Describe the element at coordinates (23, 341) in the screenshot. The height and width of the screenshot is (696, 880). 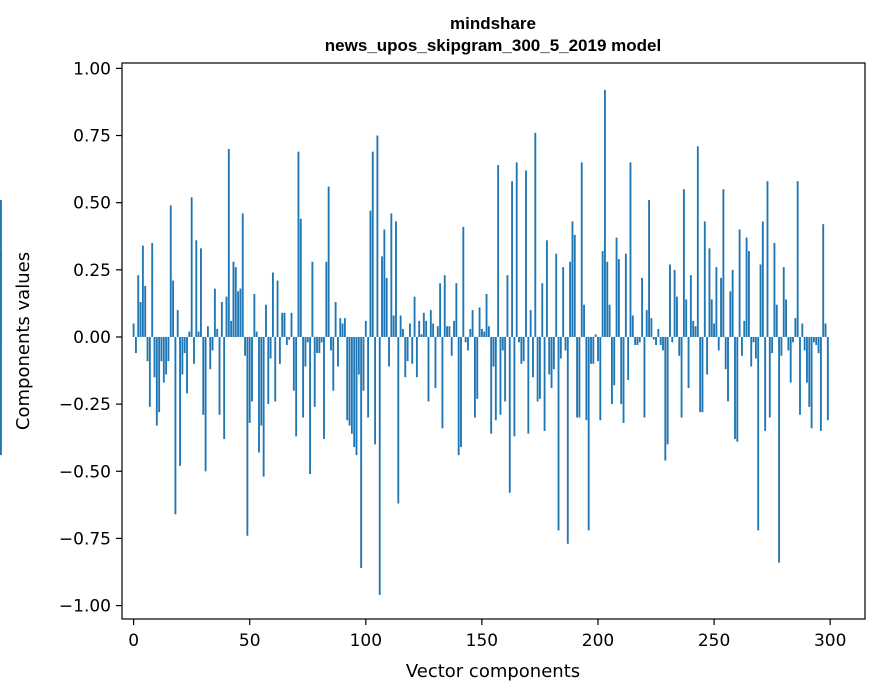
I see `y-axis-label: Components values` at that location.